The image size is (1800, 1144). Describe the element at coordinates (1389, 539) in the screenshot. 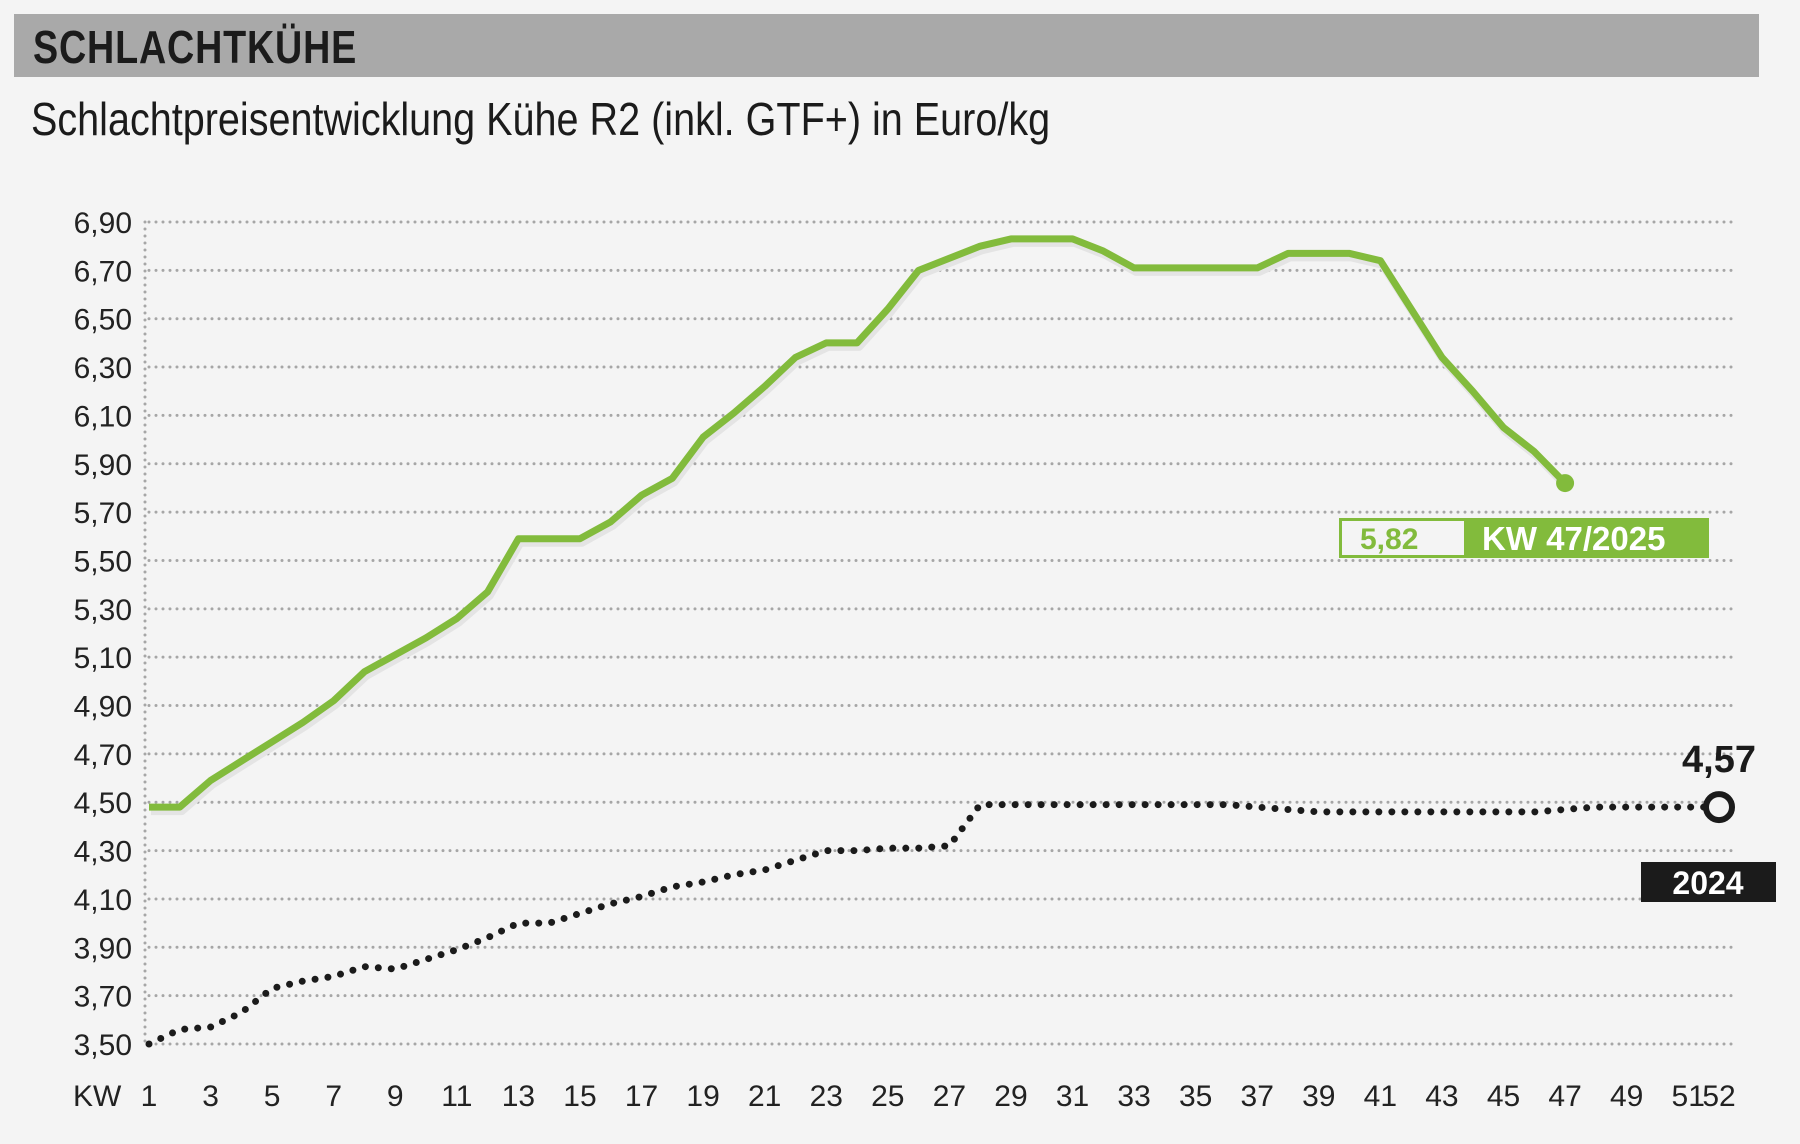

I see `current-value-label: 5,82` at that location.